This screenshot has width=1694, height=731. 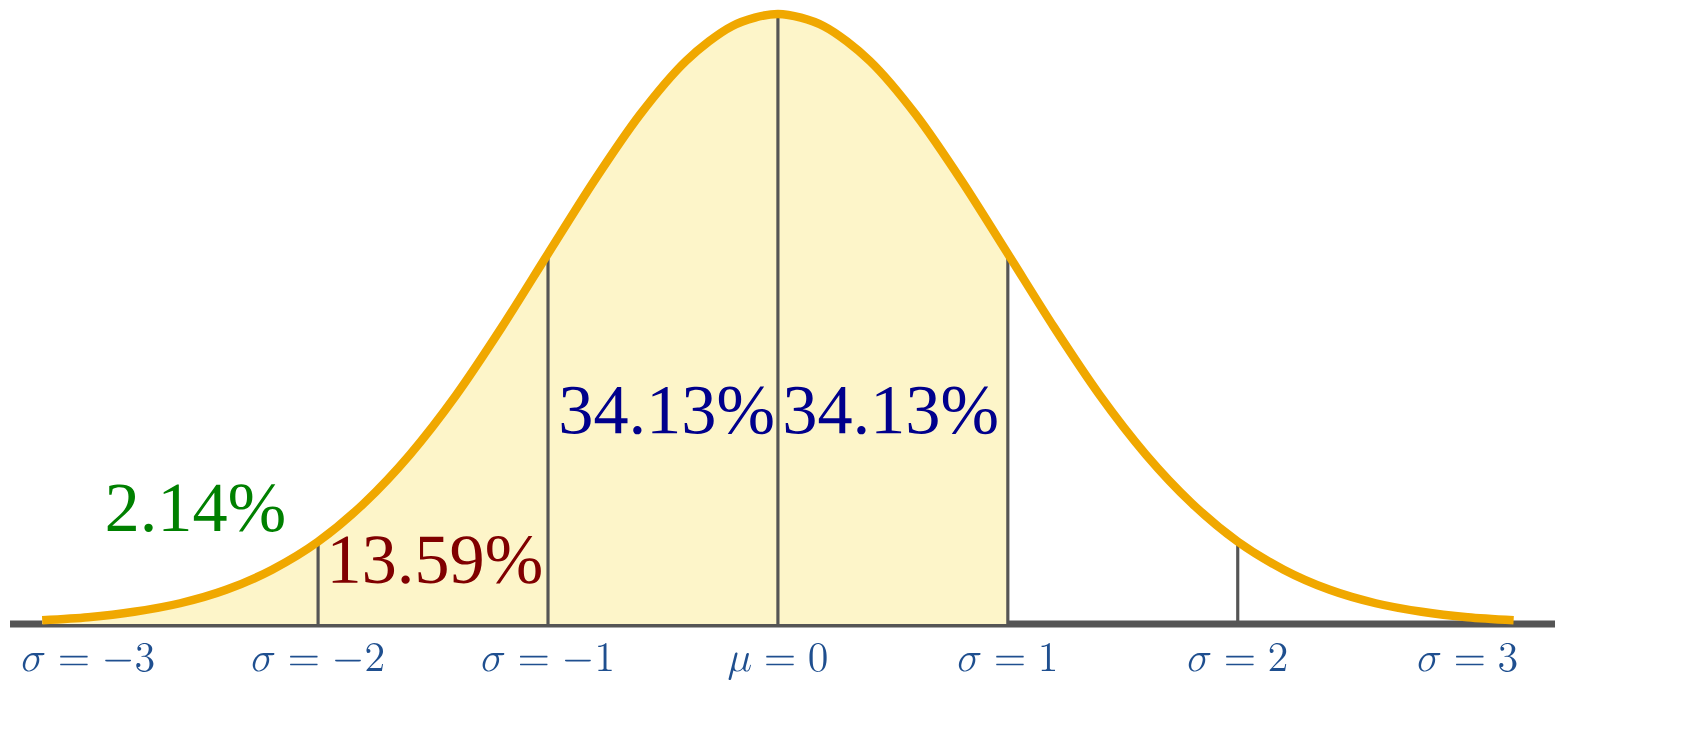 I want to click on x-tick-label: $\mu = 0$, so click(x=777, y=662).